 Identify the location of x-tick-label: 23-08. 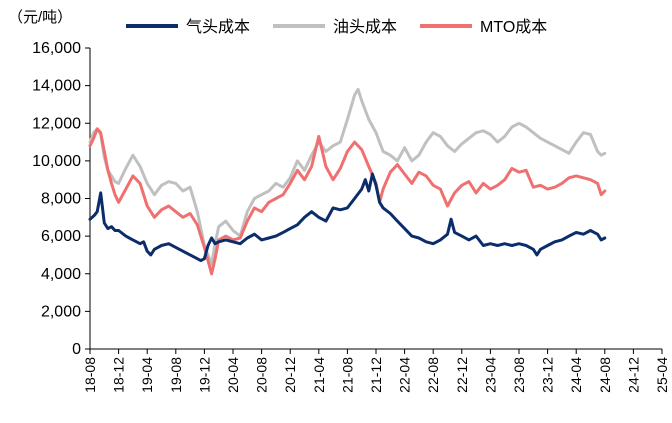
(519, 375).